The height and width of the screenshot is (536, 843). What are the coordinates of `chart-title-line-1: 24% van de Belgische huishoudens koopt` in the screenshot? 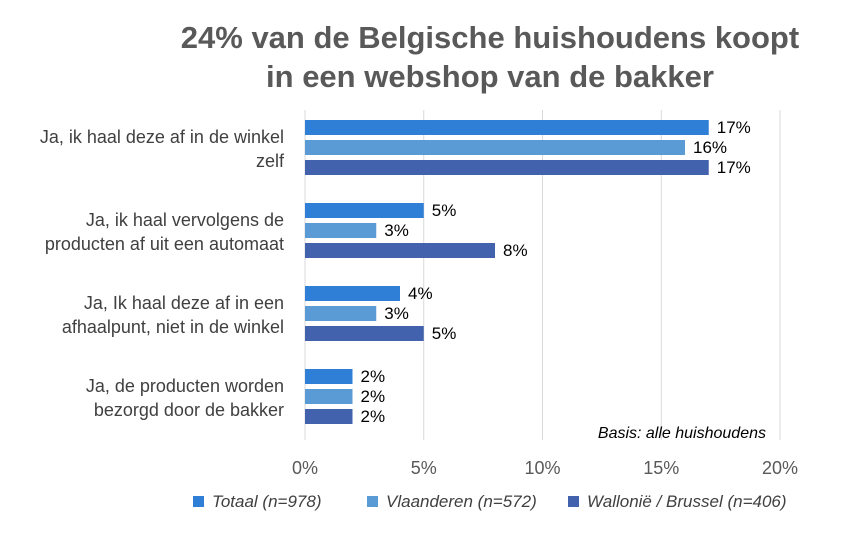 It's located at (490, 37).